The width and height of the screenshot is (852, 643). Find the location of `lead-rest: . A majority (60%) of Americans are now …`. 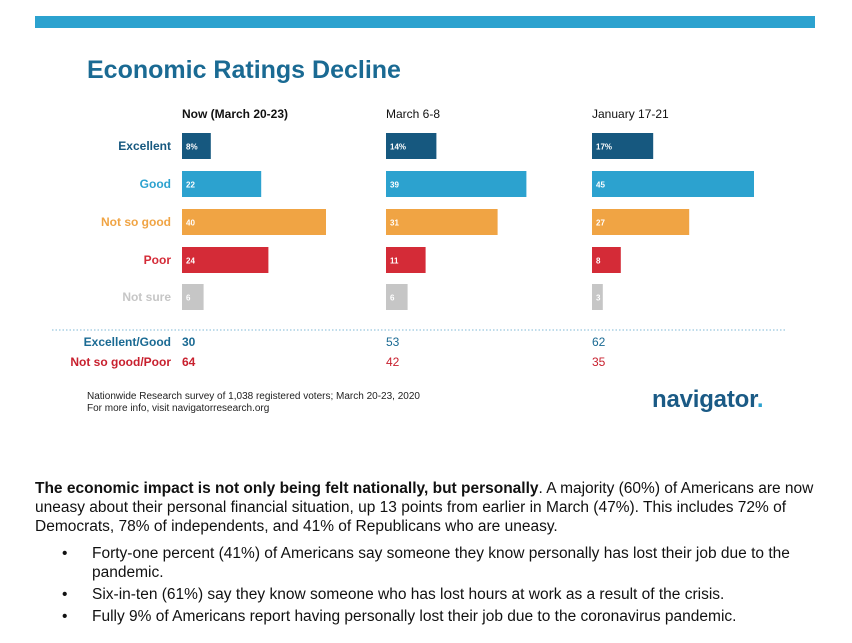

lead-rest: . A majority (60%) of Americans are now … is located at coordinates (424, 507).